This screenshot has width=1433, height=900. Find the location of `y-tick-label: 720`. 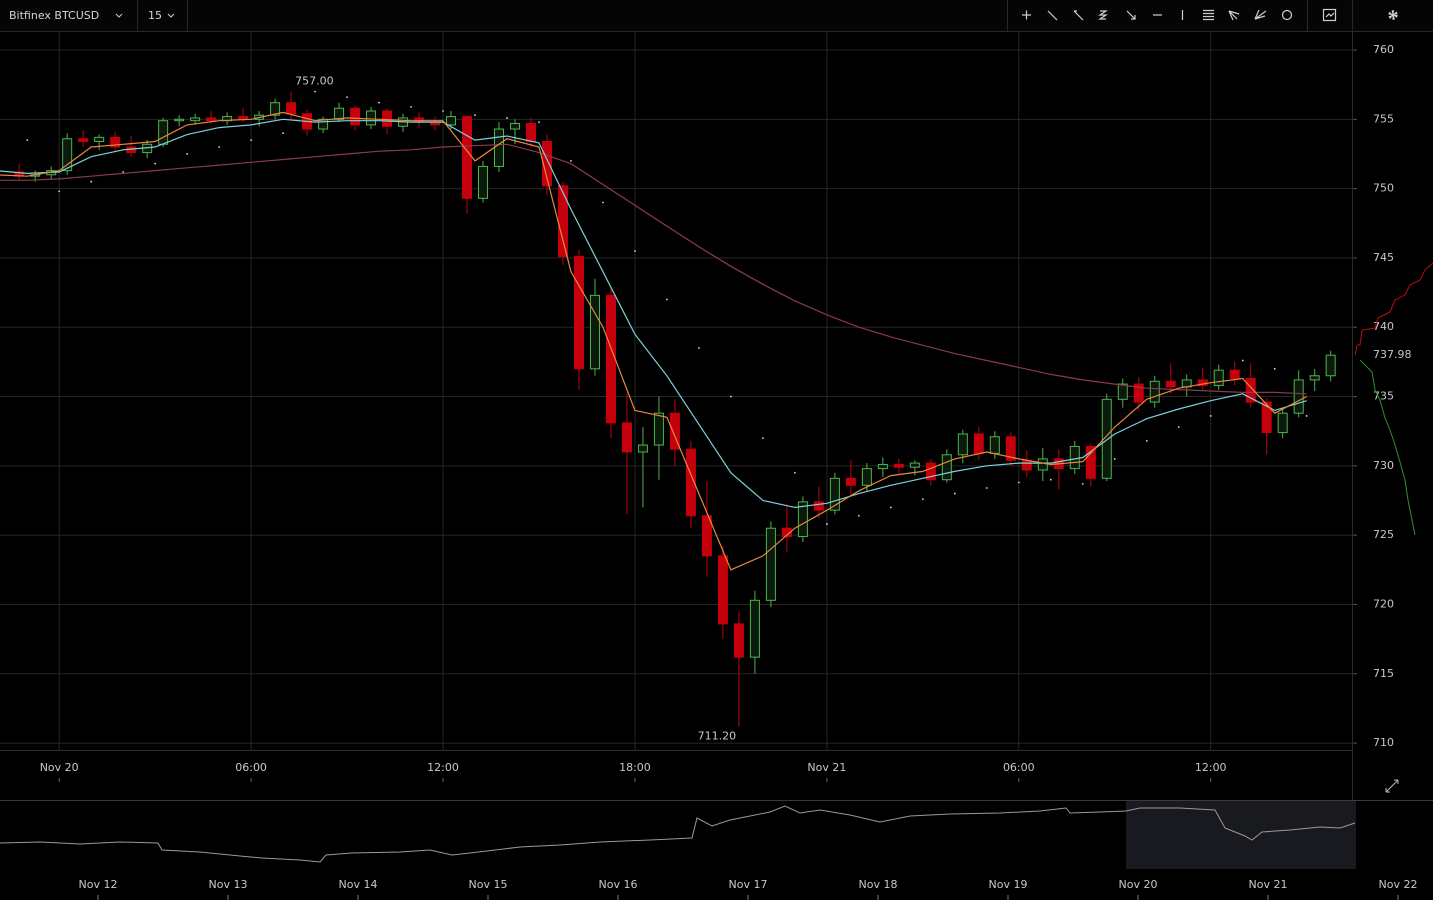

y-tick-label: 720 is located at coordinates (1383, 603).